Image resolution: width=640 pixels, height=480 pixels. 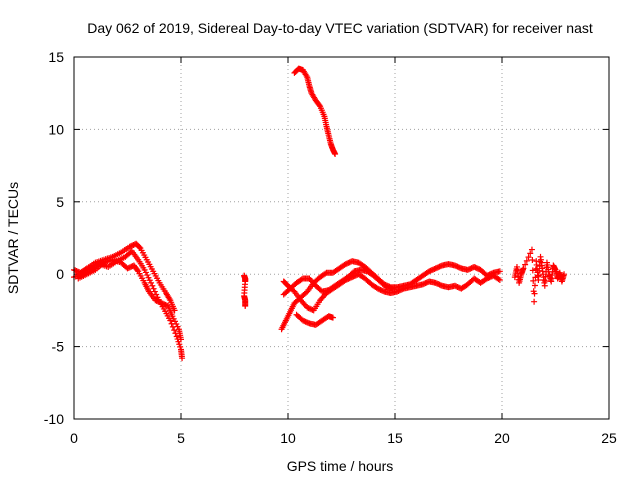 I want to click on series-early-rising-A, so click(x=124, y=277).